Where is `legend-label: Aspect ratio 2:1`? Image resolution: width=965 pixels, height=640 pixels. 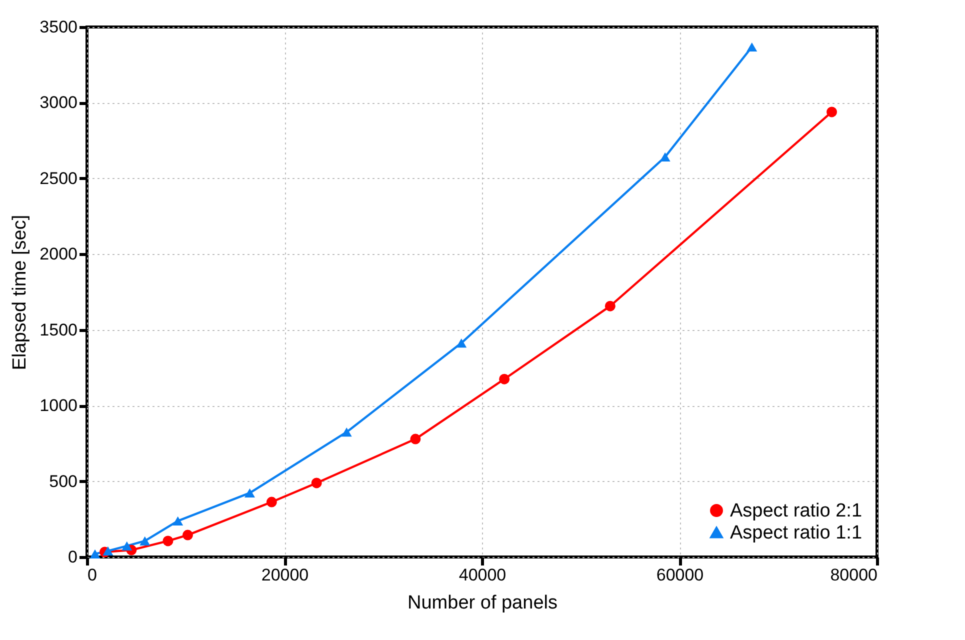
legend-label: Aspect ratio 2:1 is located at coordinates (796, 511).